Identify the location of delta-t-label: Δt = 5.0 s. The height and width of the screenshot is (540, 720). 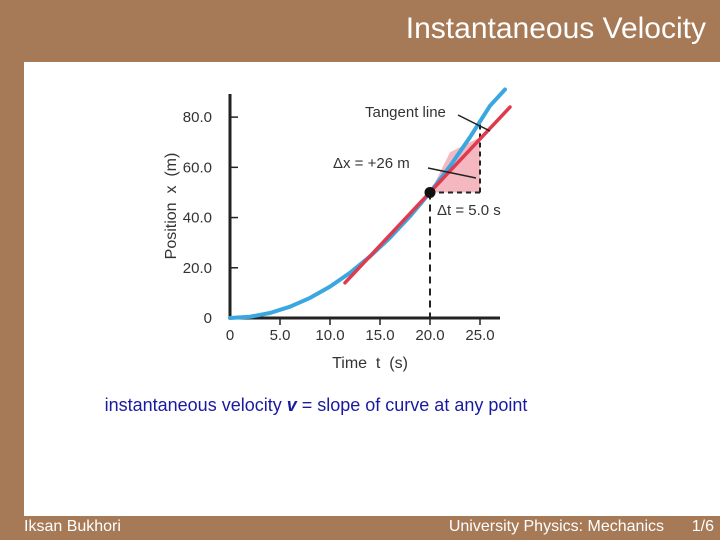
(469, 210).